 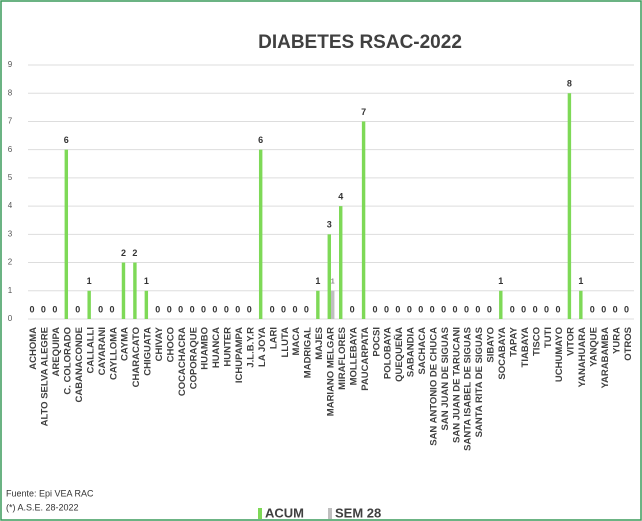 What do you see at coordinates (45, 376) in the screenshot?
I see `x-tick-label: ALTO SELVA ALEGRE` at bounding box center [45, 376].